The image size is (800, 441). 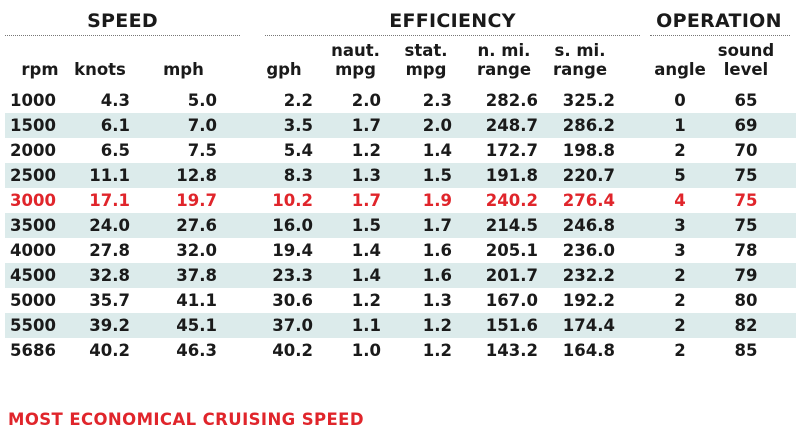 What do you see at coordinates (588, 225) in the screenshot?
I see `cell-s-mi-range: 246.8` at bounding box center [588, 225].